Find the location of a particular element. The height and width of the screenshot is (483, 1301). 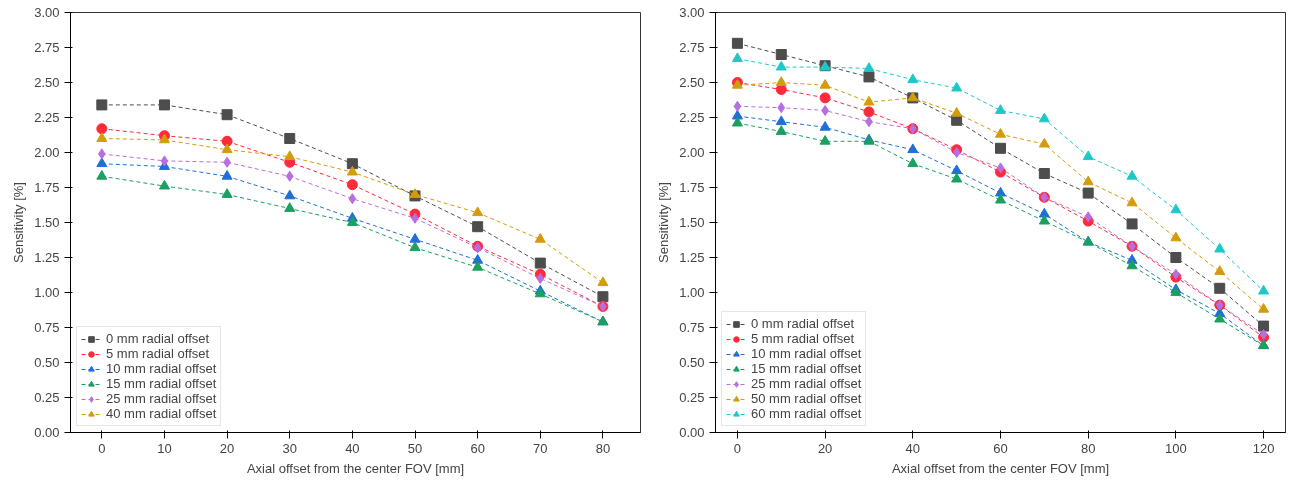

x-tick-label: 70 is located at coordinates (540, 448).